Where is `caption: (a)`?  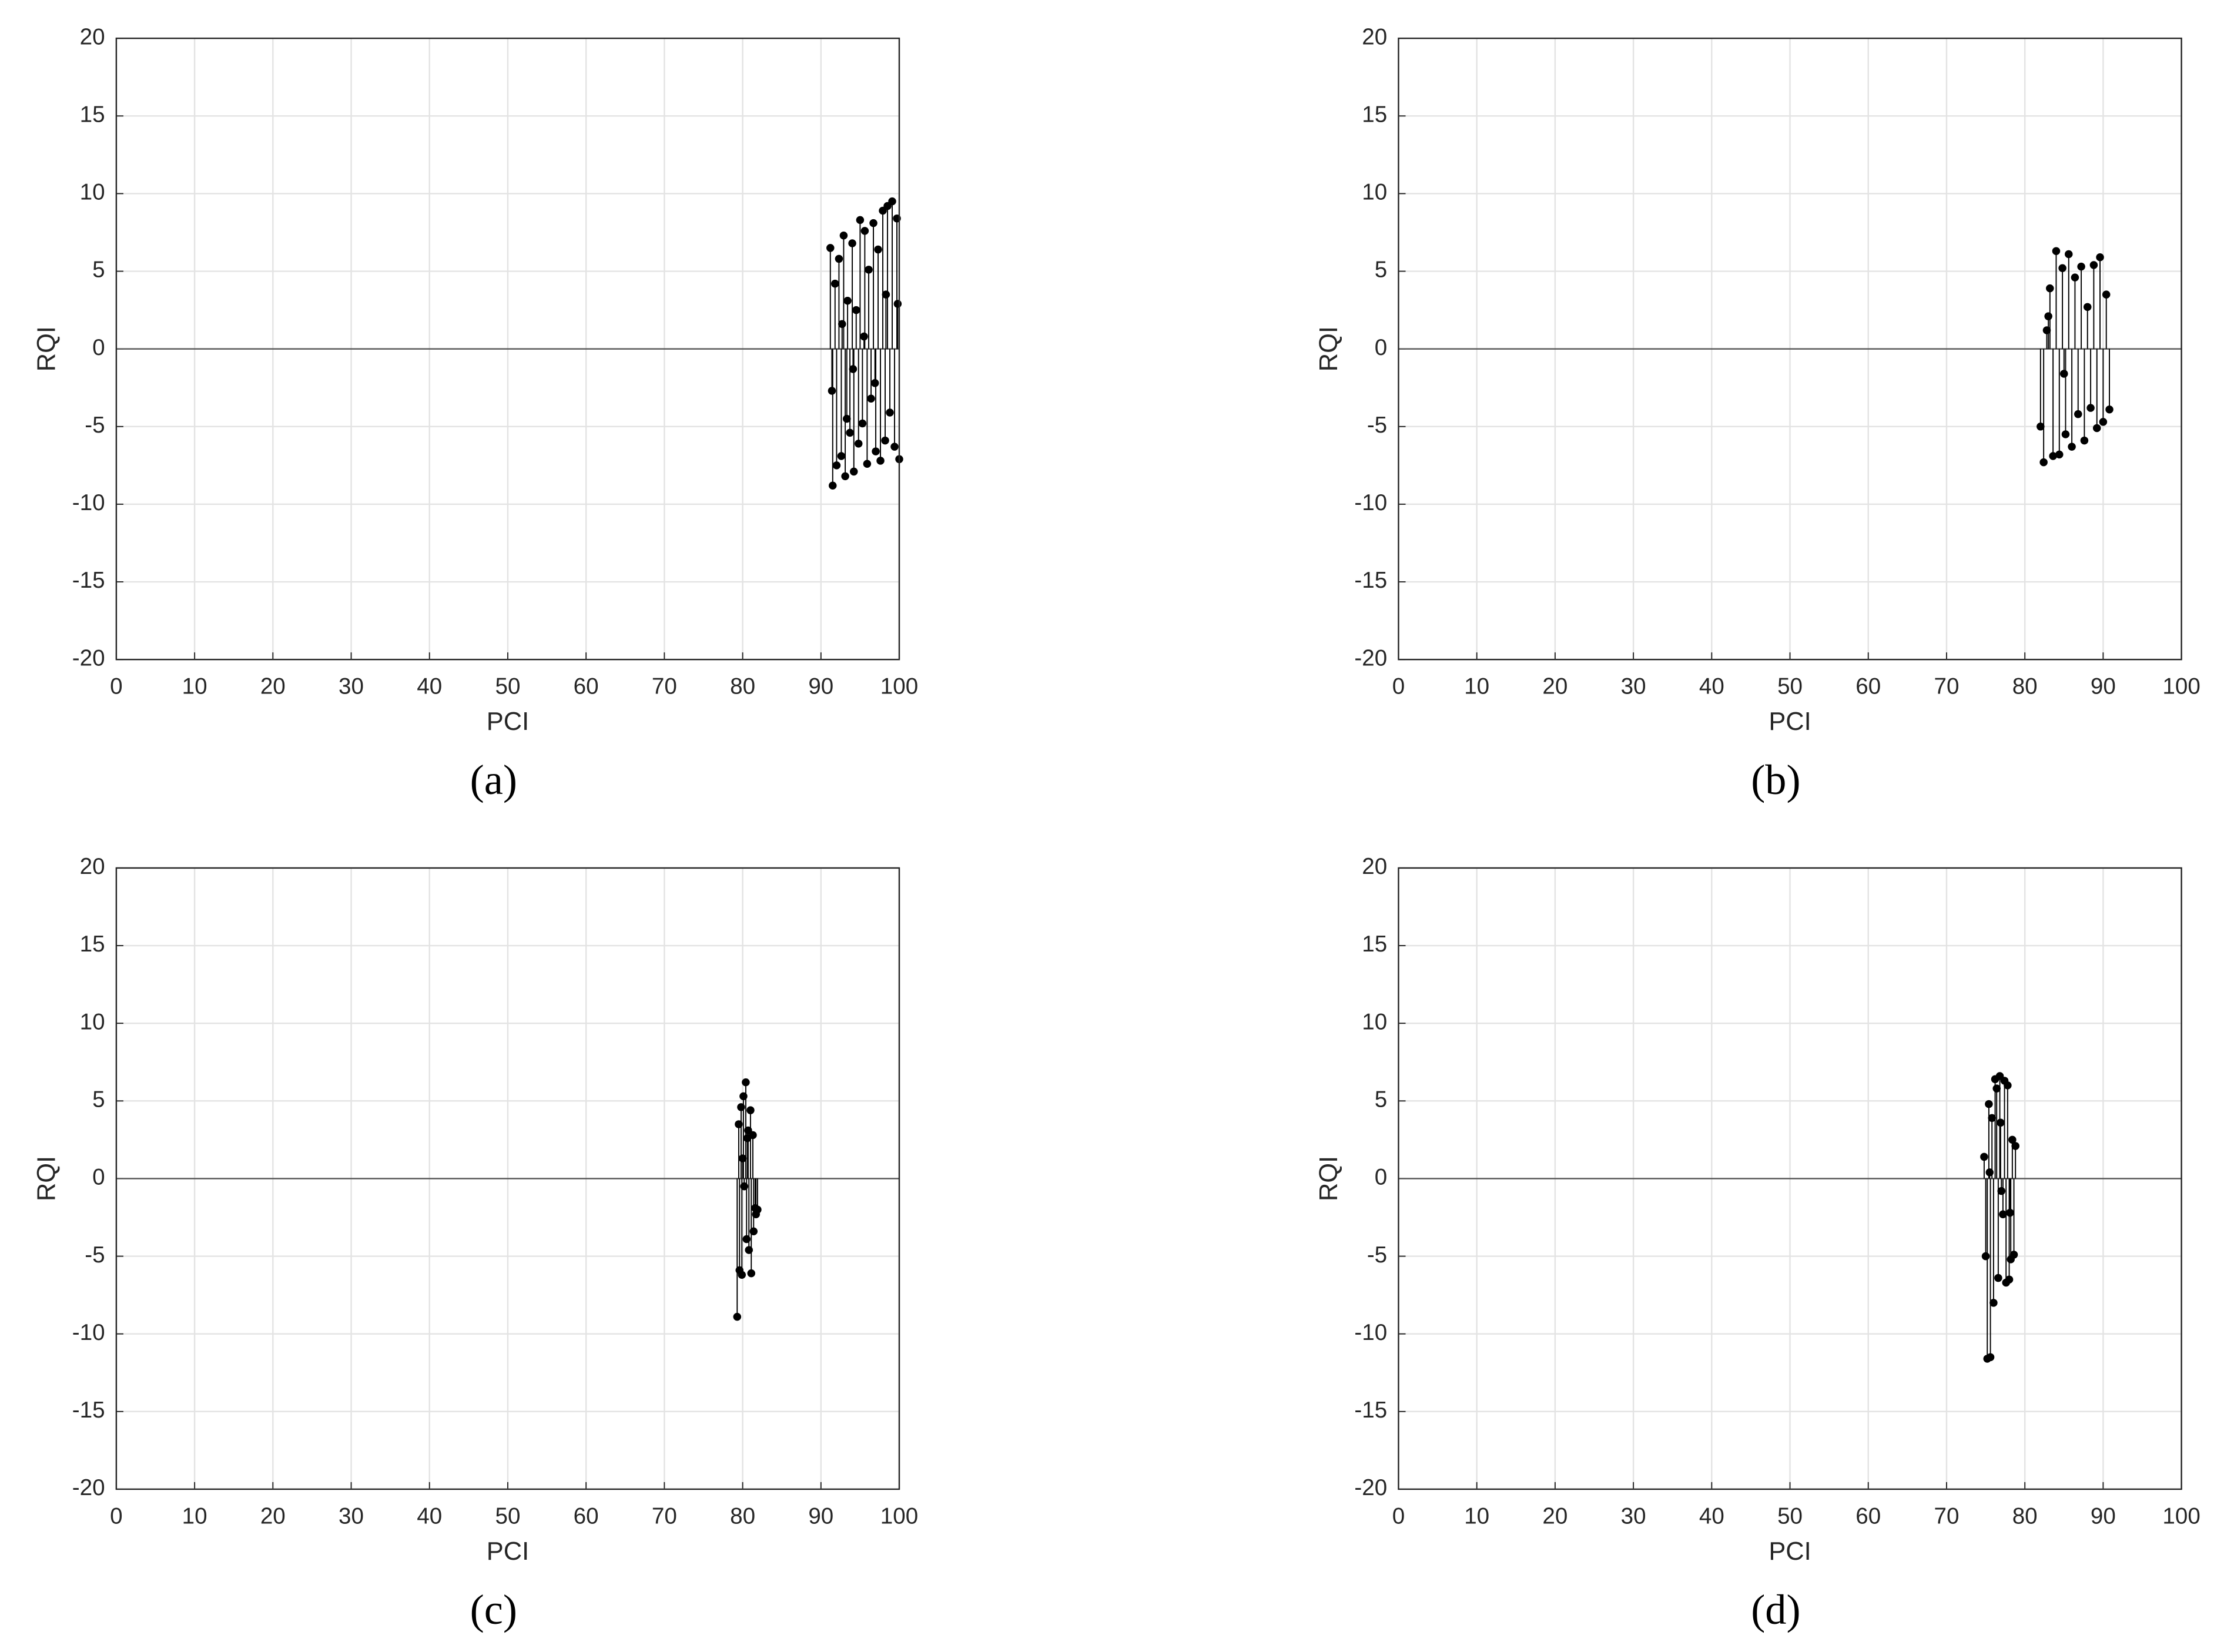
caption: (a) is located at coordinates (493, 779).